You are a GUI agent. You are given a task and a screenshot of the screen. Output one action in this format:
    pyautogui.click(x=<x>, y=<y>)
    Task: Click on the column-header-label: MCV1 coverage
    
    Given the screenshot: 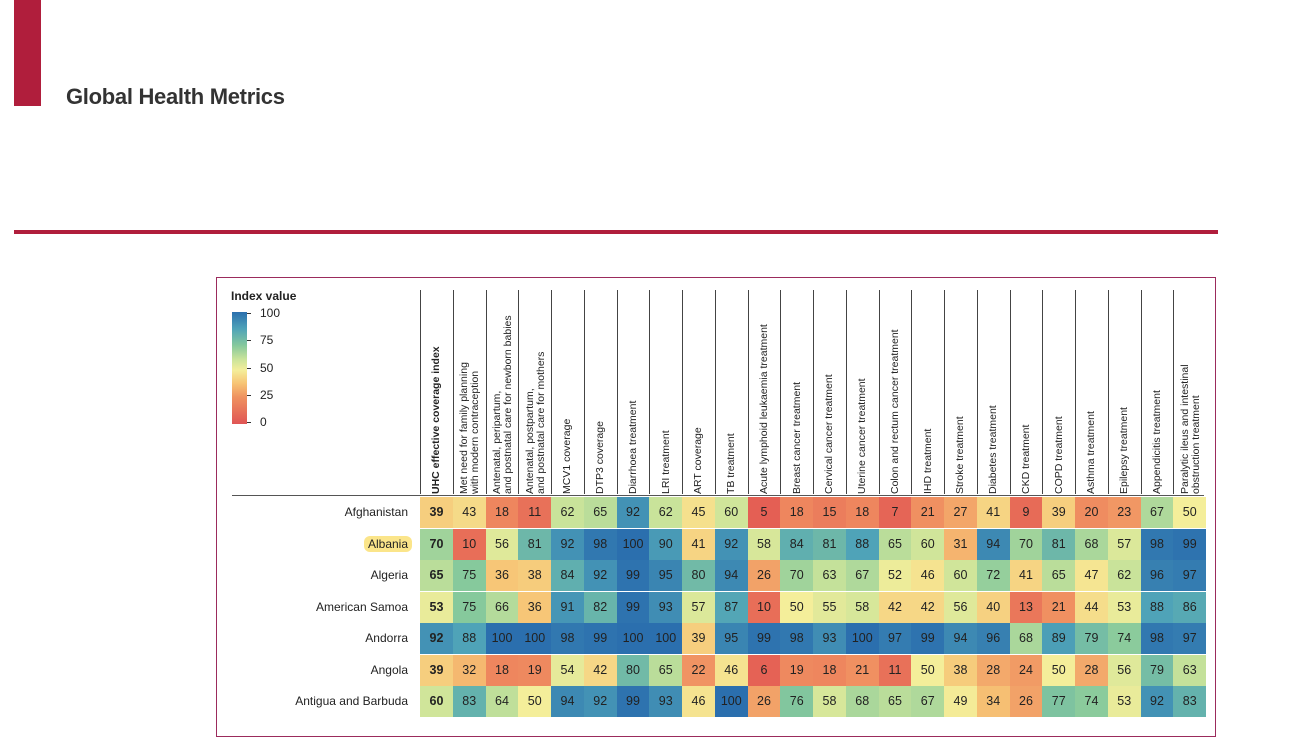 What is the action you would take?
    pyautogui.click(x=567, y=456)
    